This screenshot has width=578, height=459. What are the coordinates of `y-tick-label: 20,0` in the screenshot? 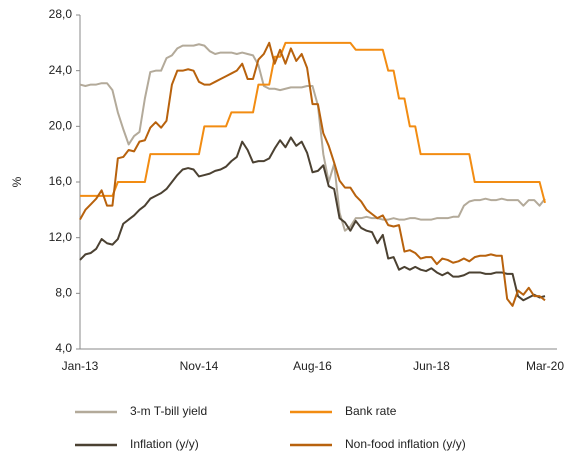 It's located at (61, 126).